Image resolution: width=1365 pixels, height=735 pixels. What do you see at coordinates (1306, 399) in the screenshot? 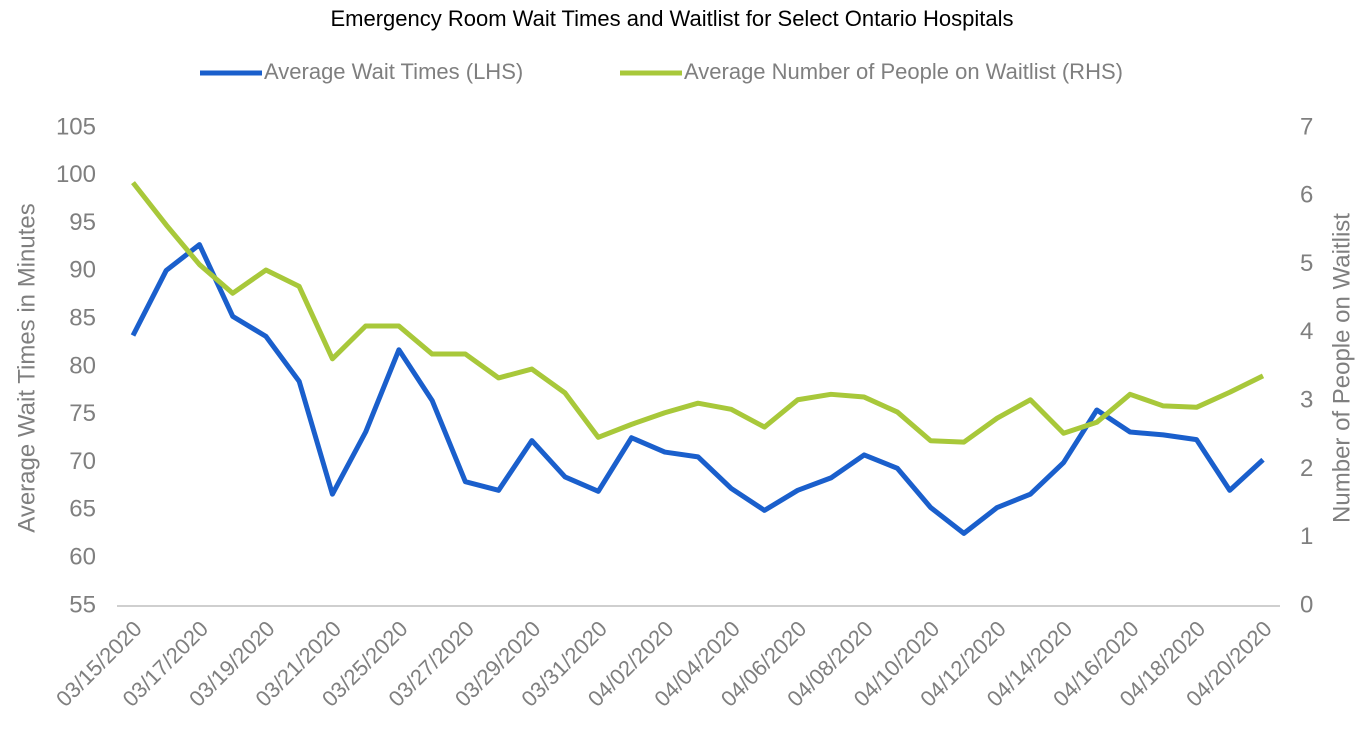
I see `y2-tick-label: 3` at bounding box center [1306, 399].